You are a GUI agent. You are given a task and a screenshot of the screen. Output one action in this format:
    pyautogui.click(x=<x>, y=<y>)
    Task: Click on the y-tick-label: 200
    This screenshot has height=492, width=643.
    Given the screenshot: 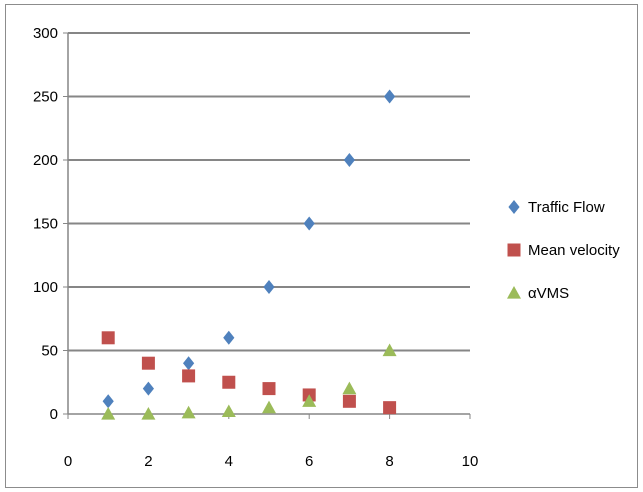 What is the action you would take?
    pyautogui.click(x=45, y=160)
    